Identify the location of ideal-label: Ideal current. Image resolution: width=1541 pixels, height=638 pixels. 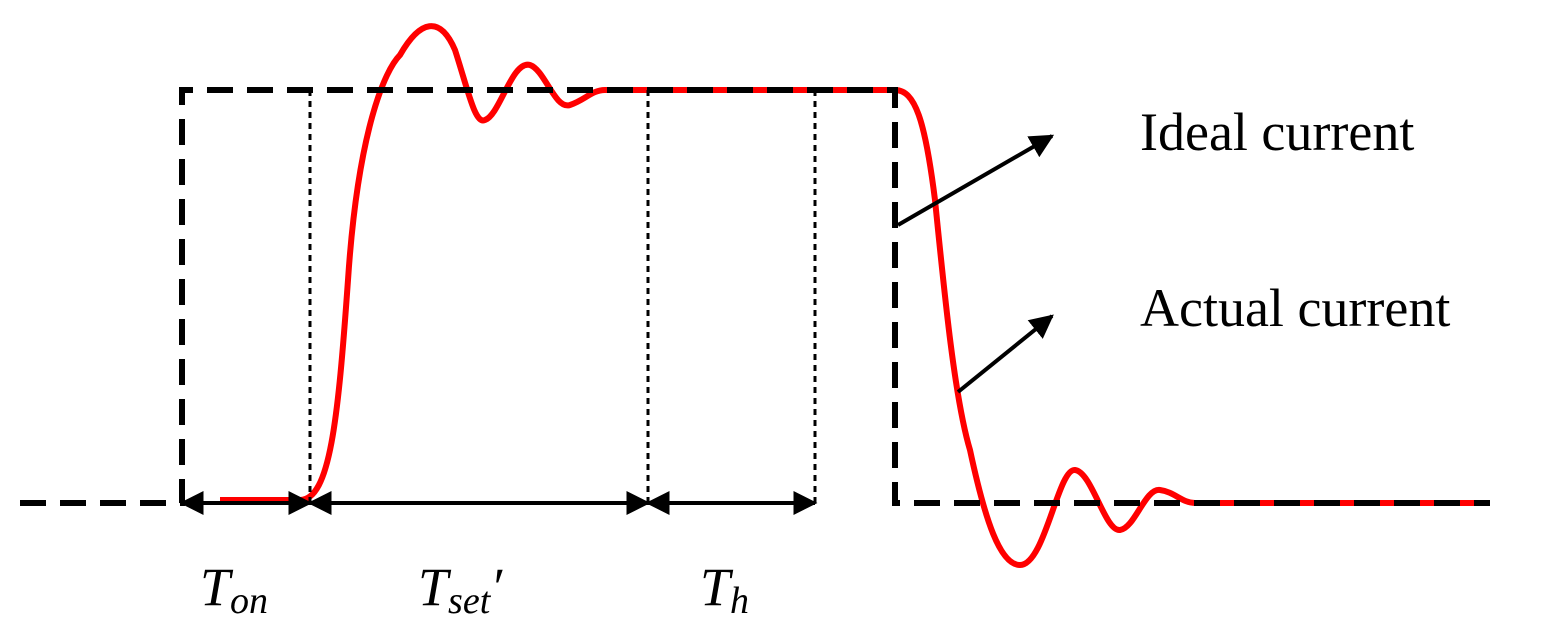
(1277, 132).